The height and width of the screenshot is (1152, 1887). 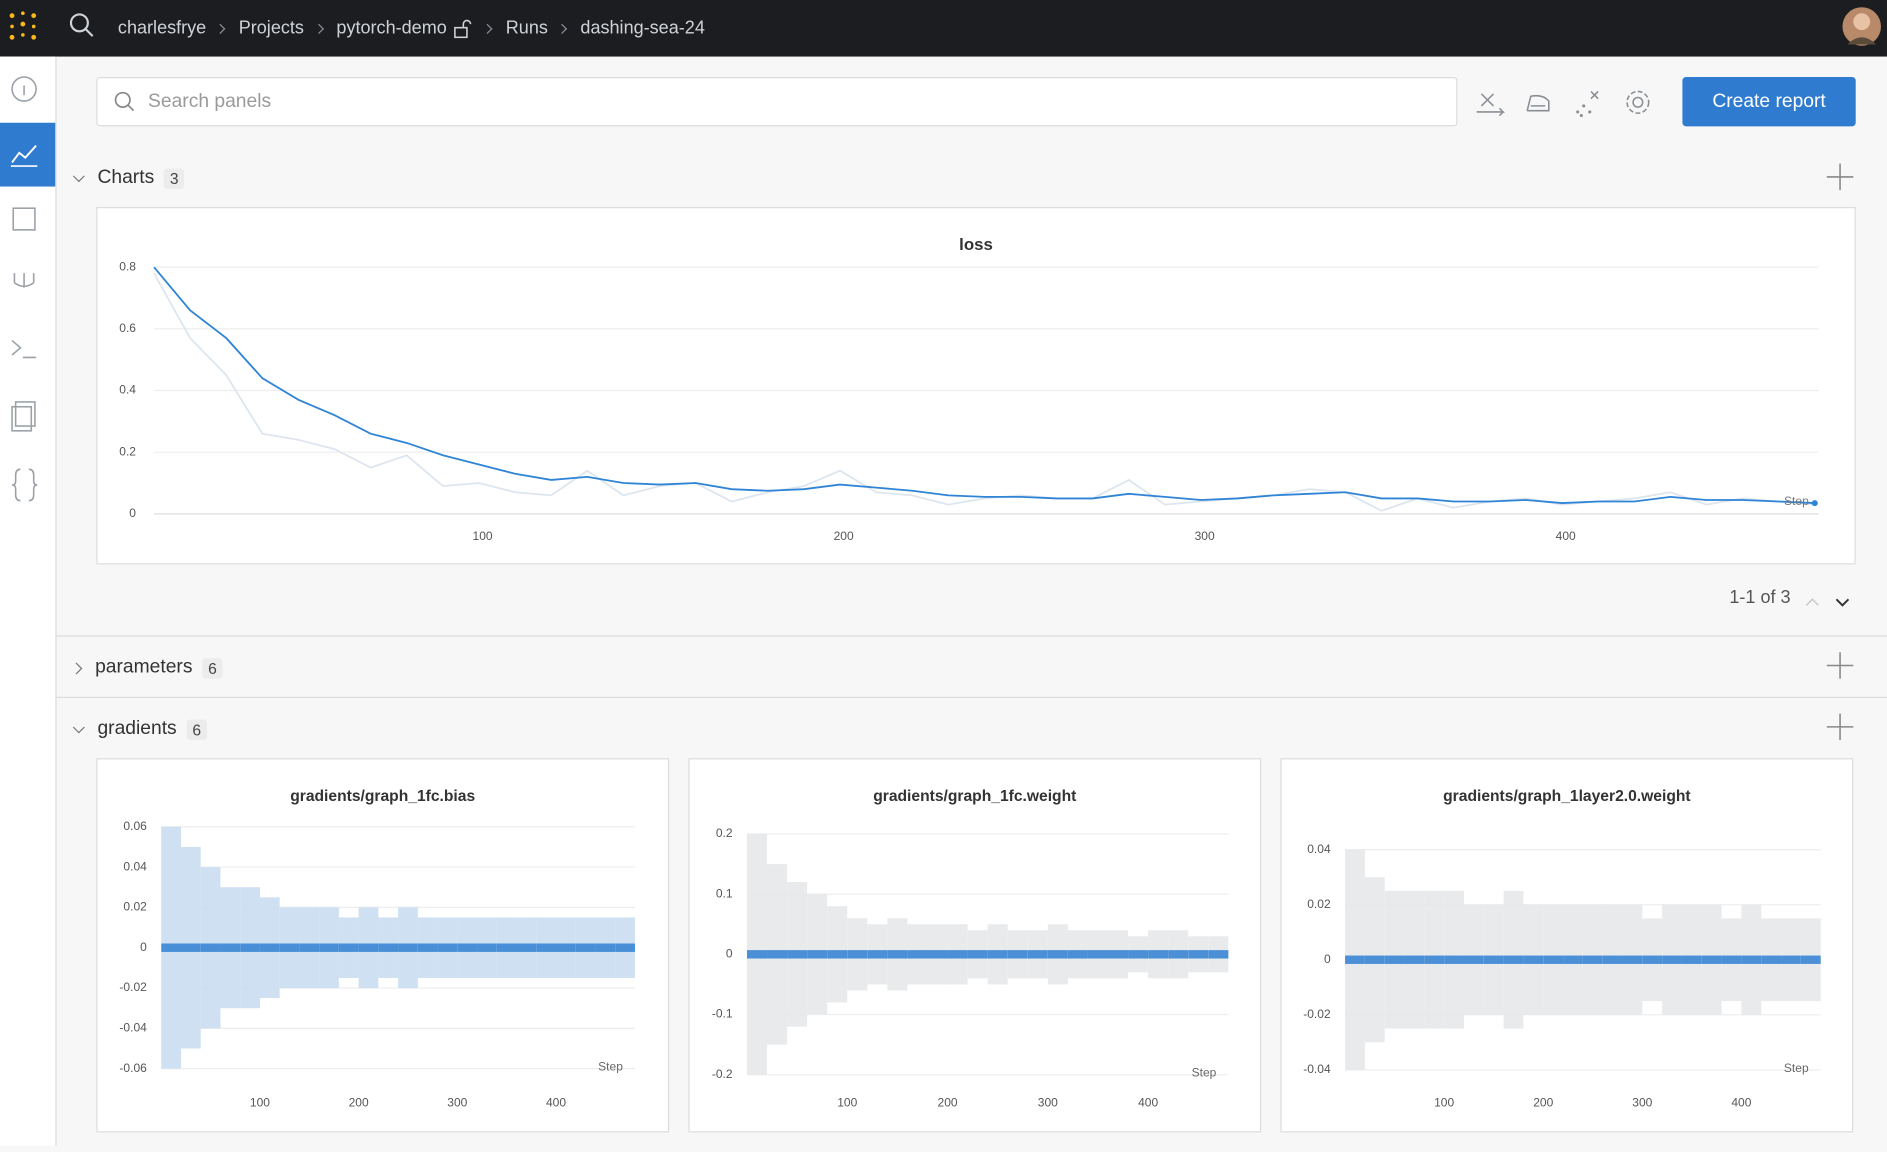 What do you see at coordinates (146, 667) in the screenshot?
I see `section-header: parameters 6` at bounding box center [146, 667].